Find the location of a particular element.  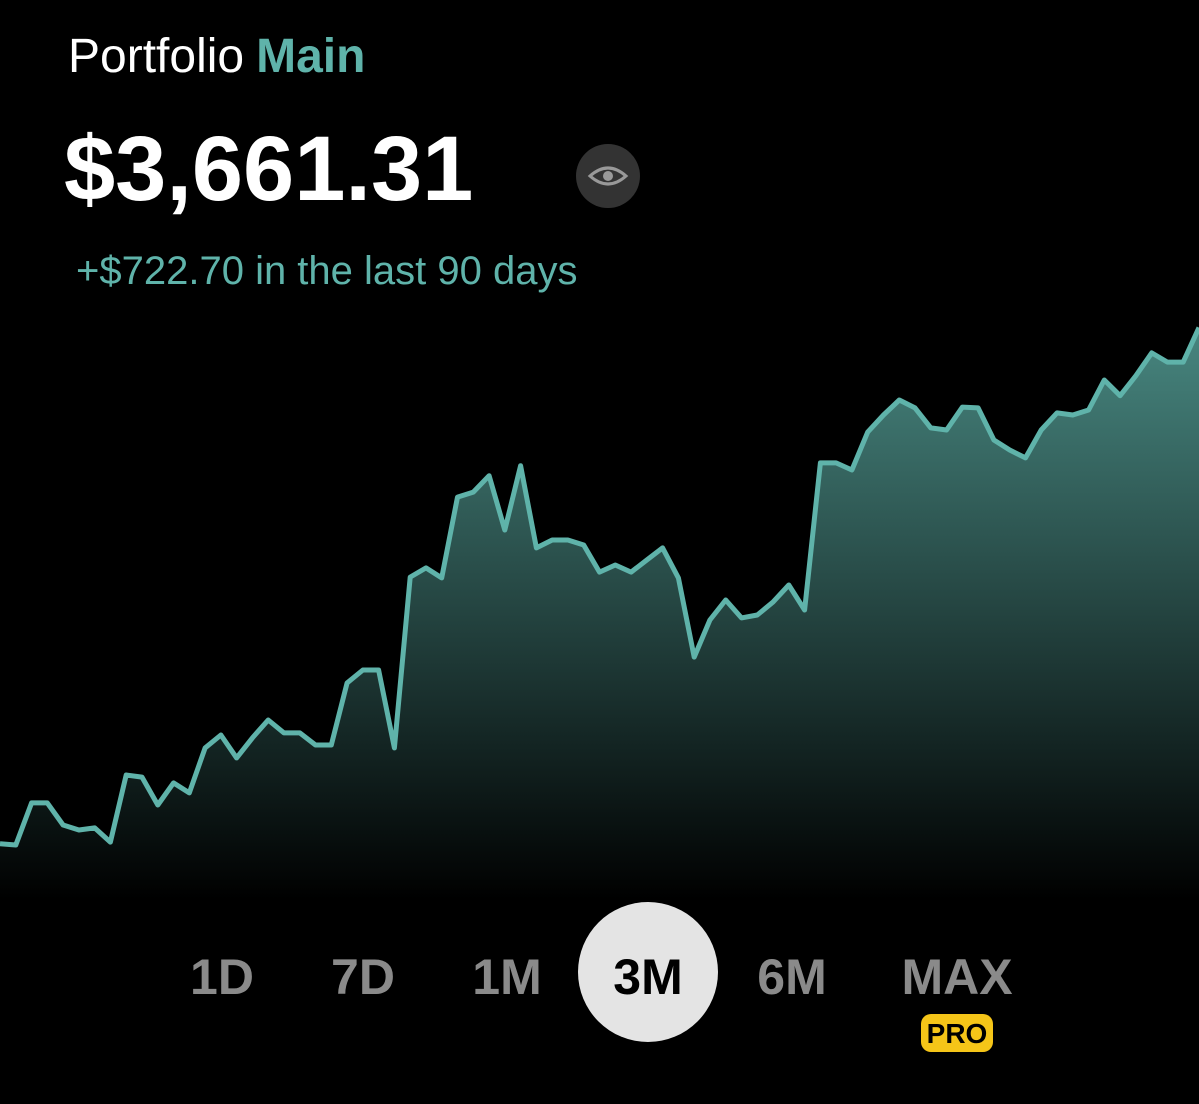

range-selected is located at coordinates (648, 972).